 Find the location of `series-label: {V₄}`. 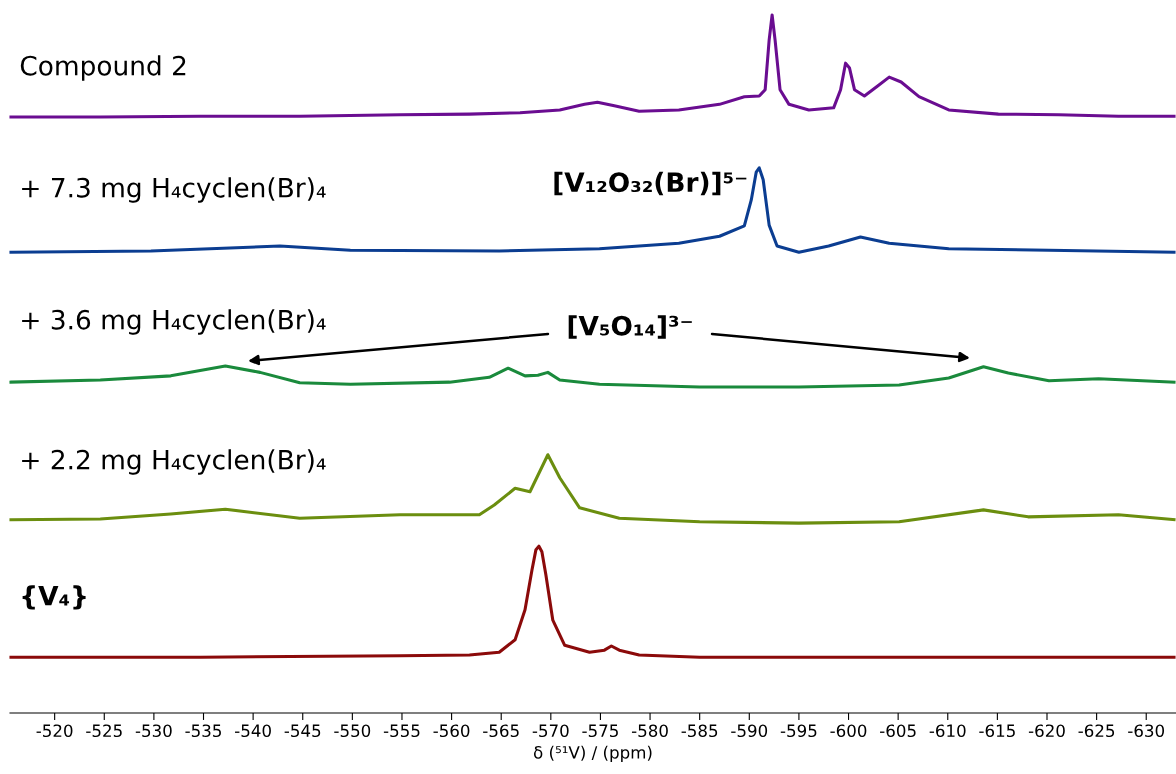

series-label: {V₄} is located at coordinates (54, 597).